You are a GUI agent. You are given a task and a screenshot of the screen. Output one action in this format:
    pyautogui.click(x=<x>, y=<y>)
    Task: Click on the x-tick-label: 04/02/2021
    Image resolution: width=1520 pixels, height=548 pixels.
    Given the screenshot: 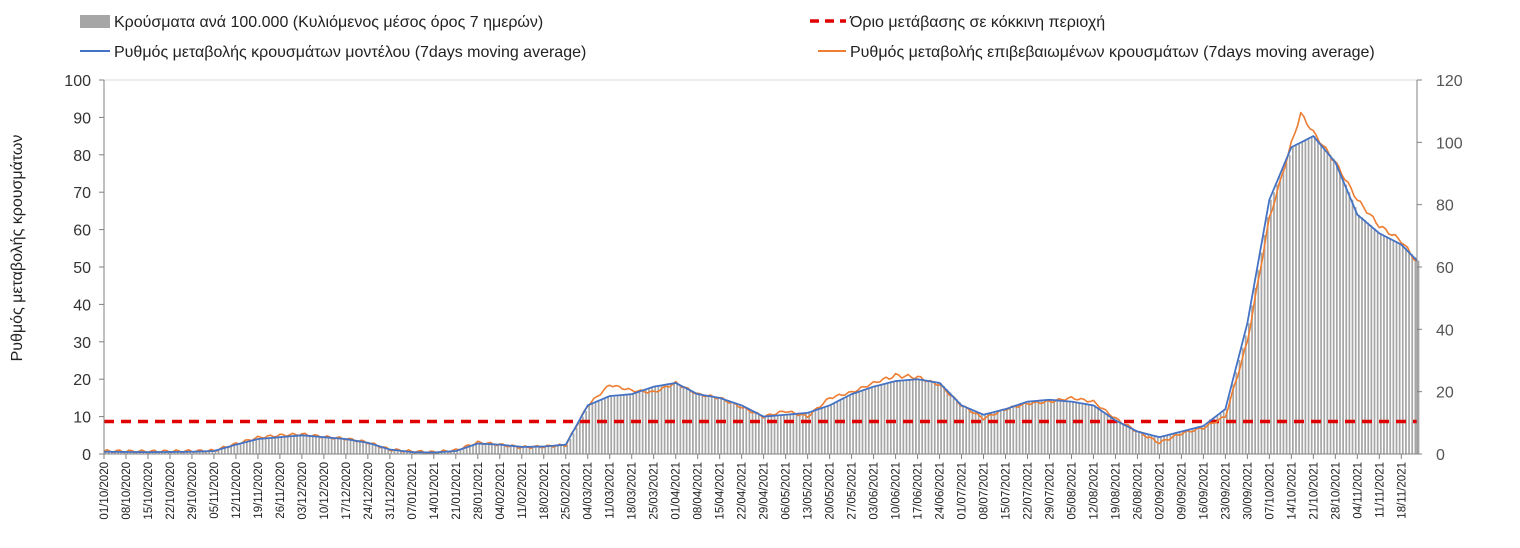 What is the action you would take?
    pyautogui.click(x=501, y=491)
    